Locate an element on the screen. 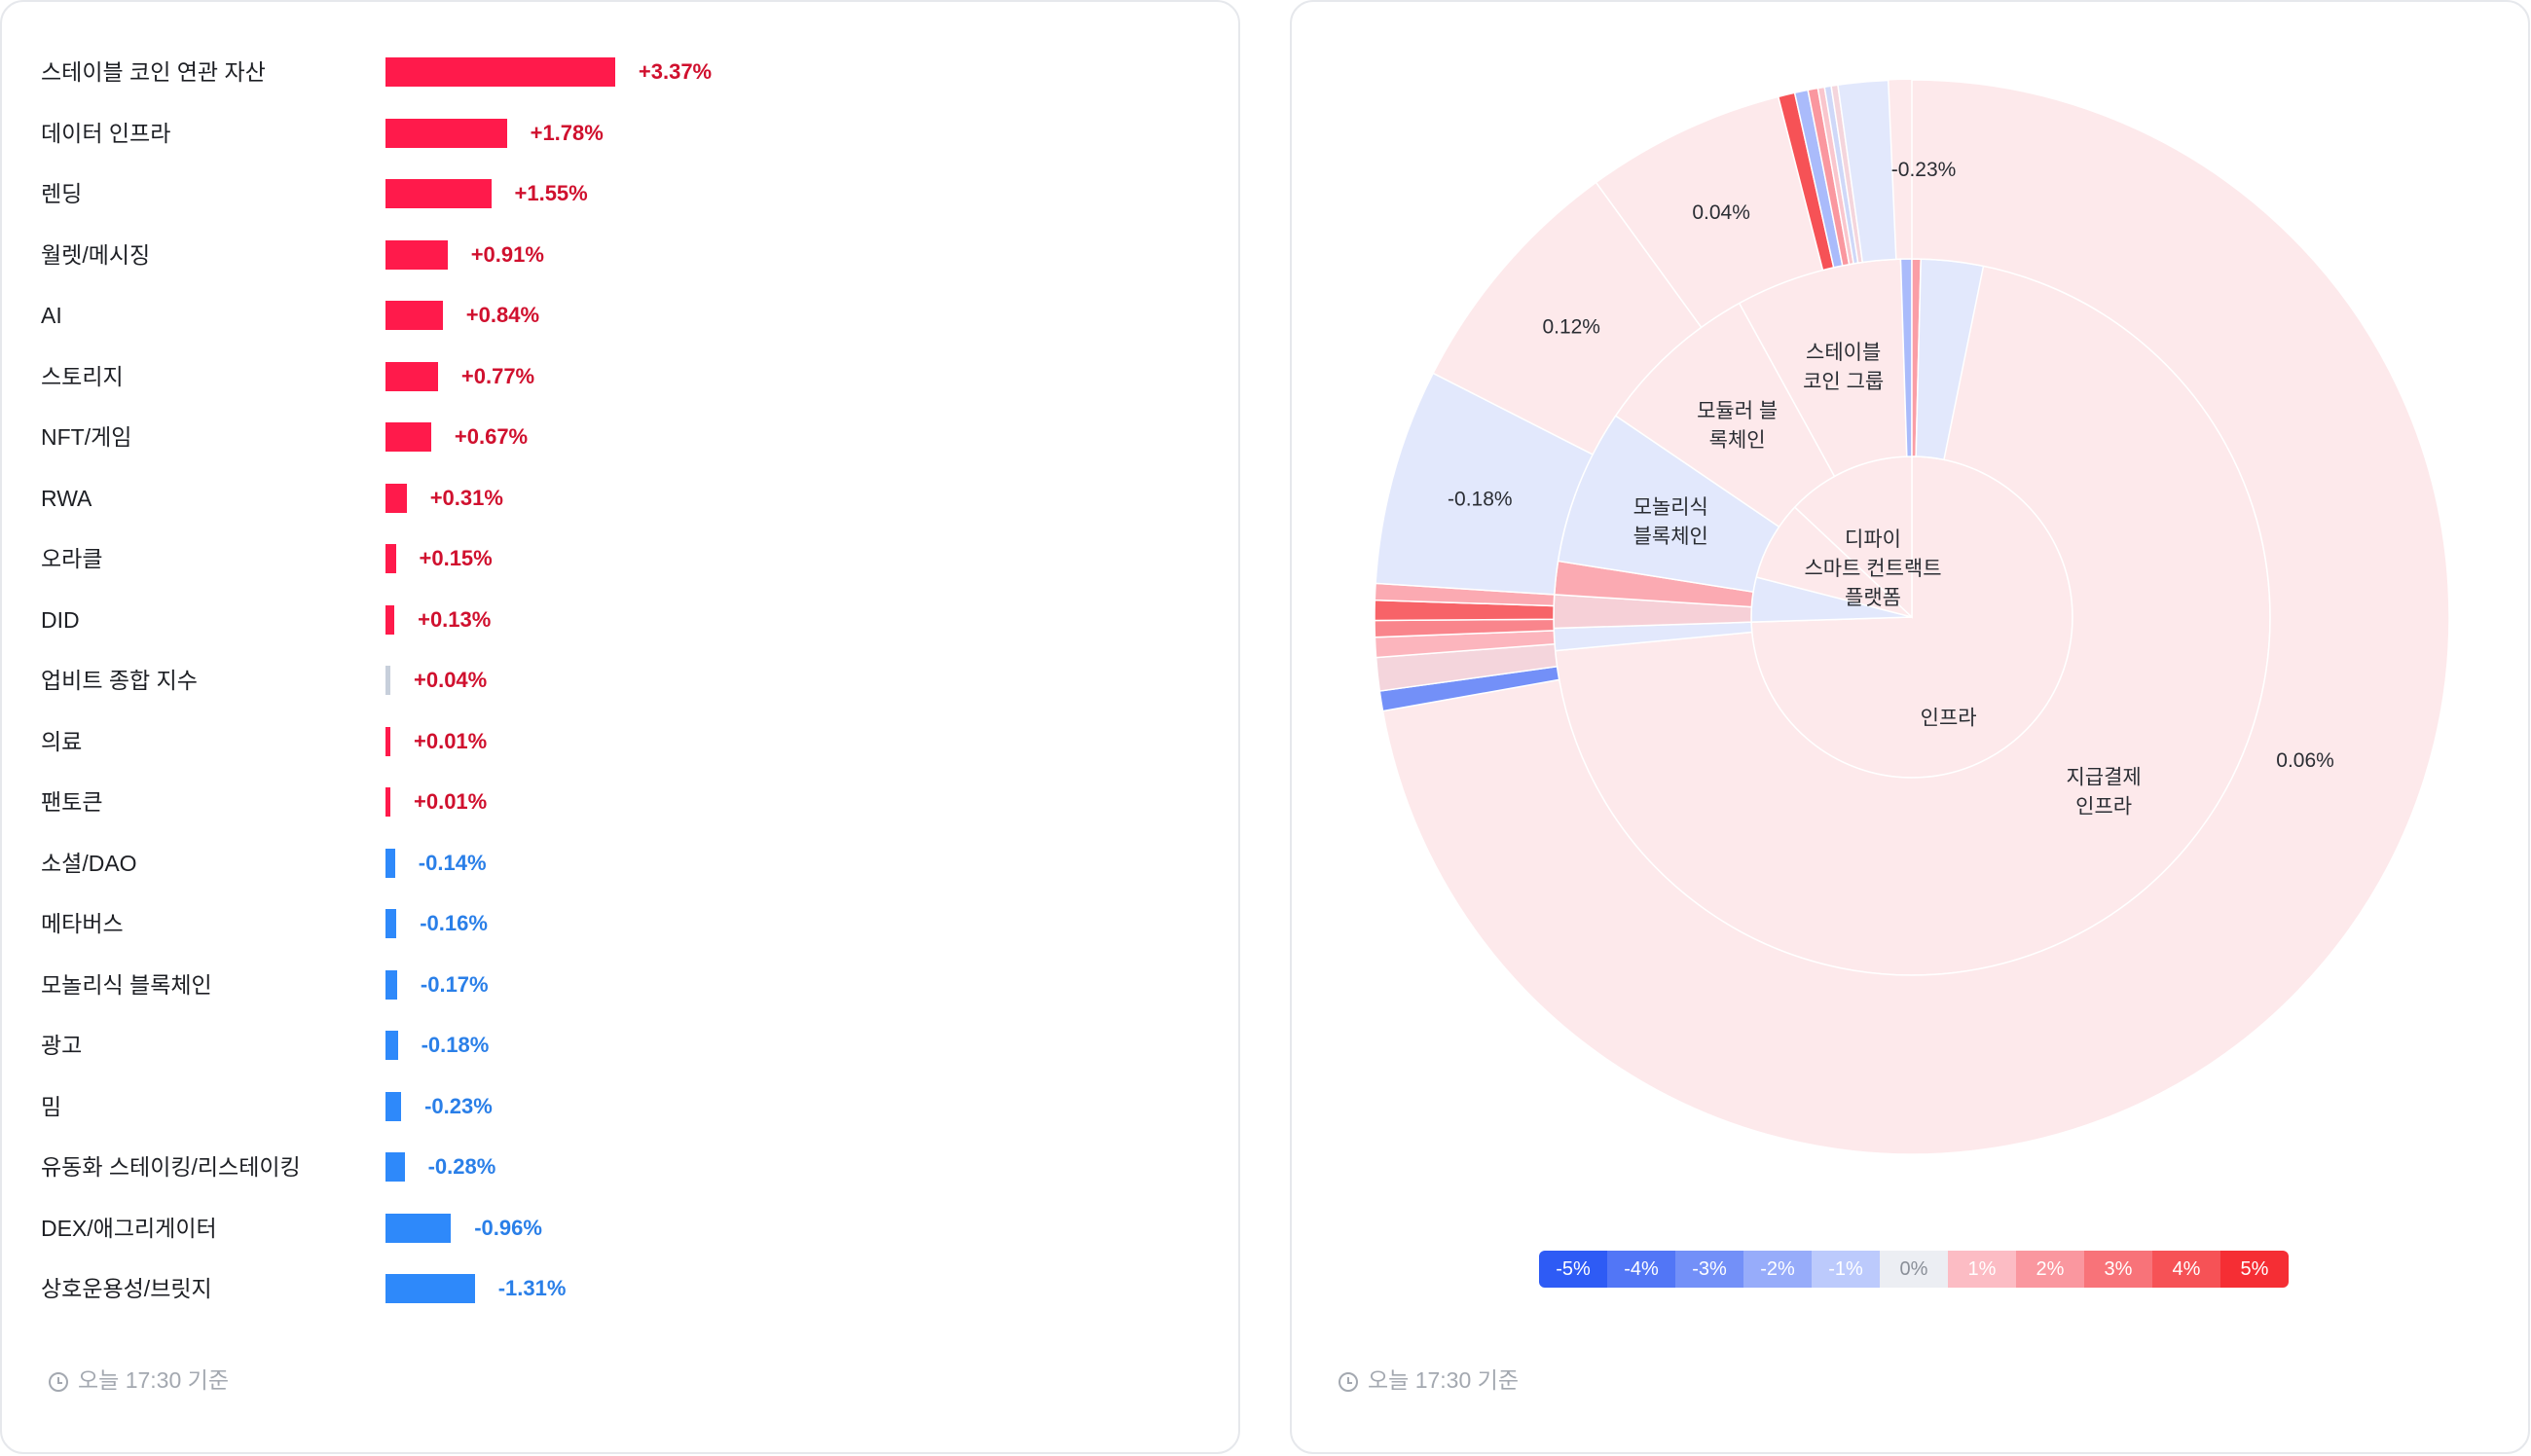 This screenshot has height=1456, width=2531. bar-row: 데이터 인프라 +1.78% is located at coordinates (600, 133).